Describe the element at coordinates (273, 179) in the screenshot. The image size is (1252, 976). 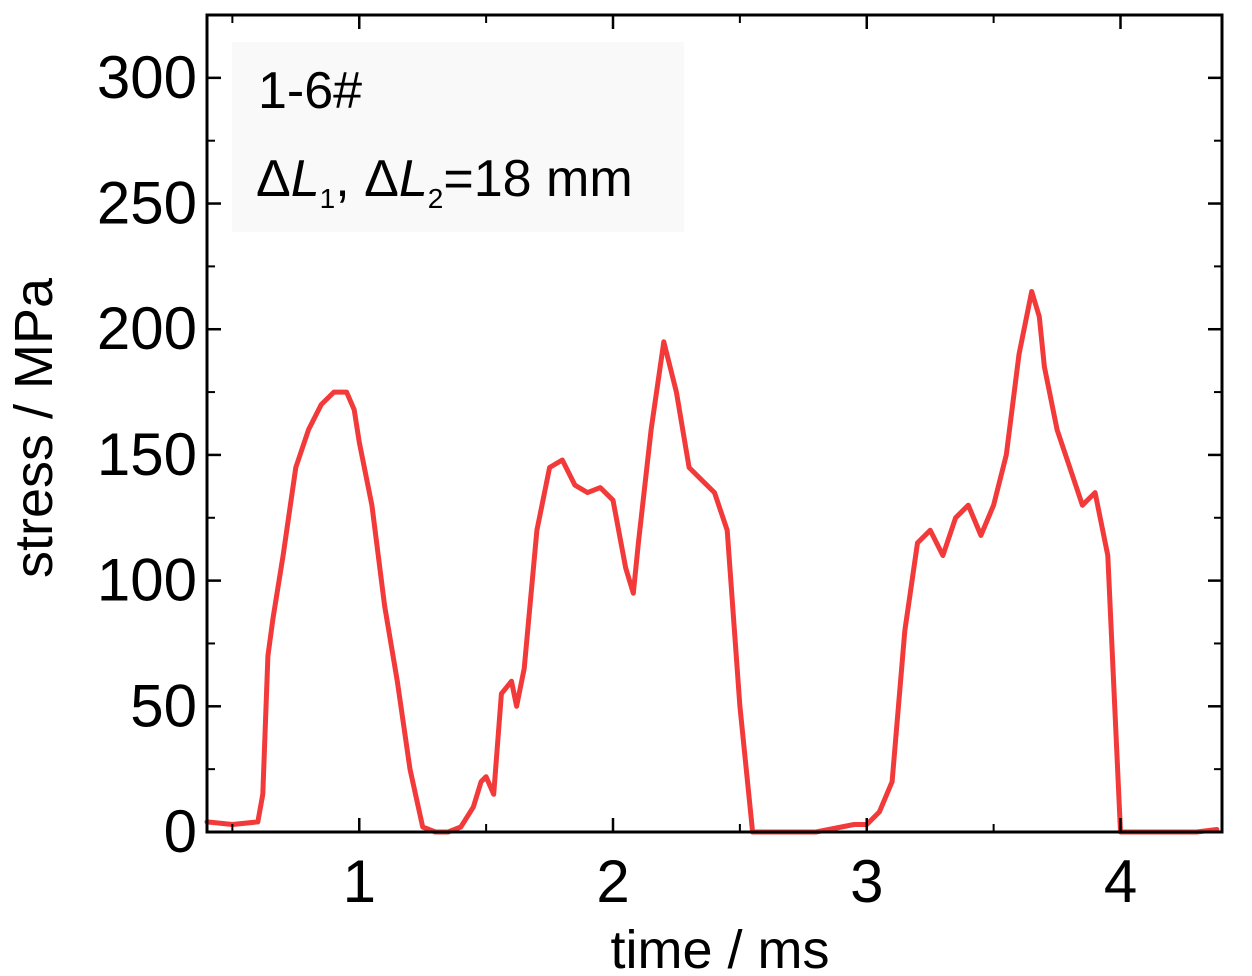
I see `delta-prefix-1: Δ` at that location.